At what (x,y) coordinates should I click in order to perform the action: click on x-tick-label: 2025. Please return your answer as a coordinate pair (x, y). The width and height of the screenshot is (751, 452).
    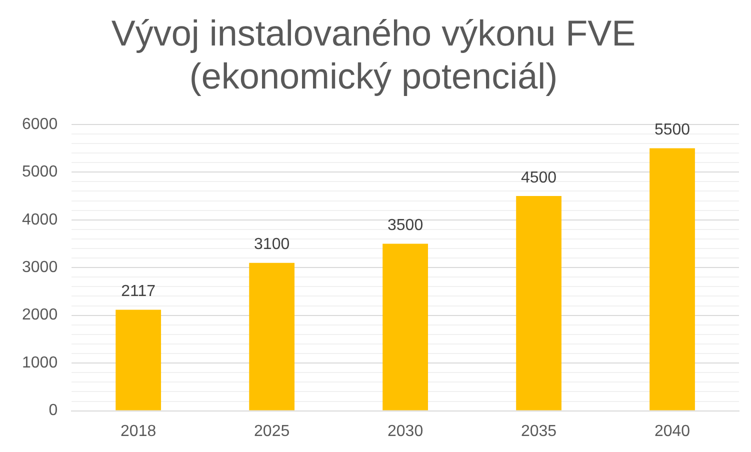
    Looking at the image, I should click on (272, 431).